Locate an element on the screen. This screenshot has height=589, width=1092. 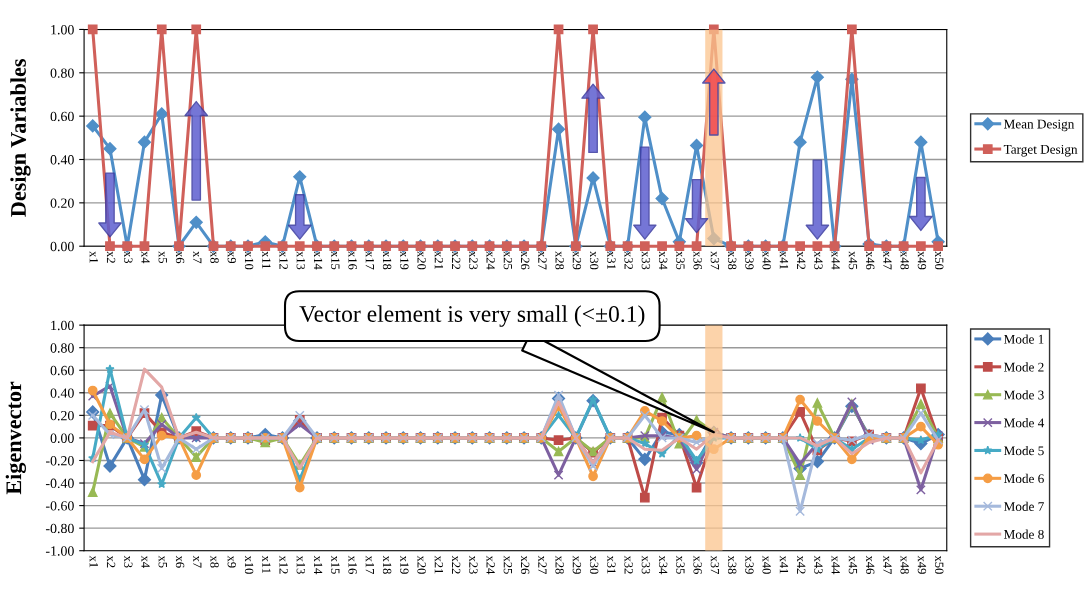
y-tick-label: 0.00 is located at coordinates (62, 246).